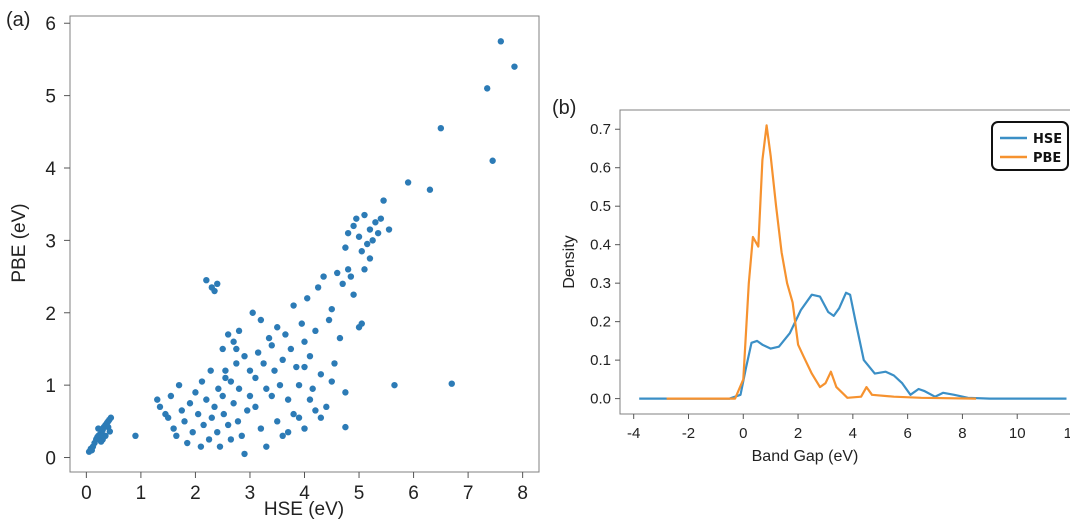 This screenshot has width=1070, height=523. What do you see at coordinates (50, 241) in the screenshot?
I see `y-tick-label: 3` at bounding box center [50, 241].